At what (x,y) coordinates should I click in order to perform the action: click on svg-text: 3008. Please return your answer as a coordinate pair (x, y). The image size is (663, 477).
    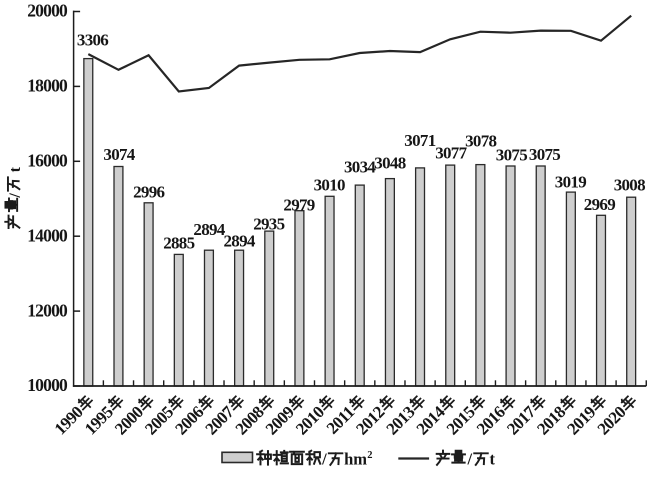
    Looking at the image, I should click on (629, 185).